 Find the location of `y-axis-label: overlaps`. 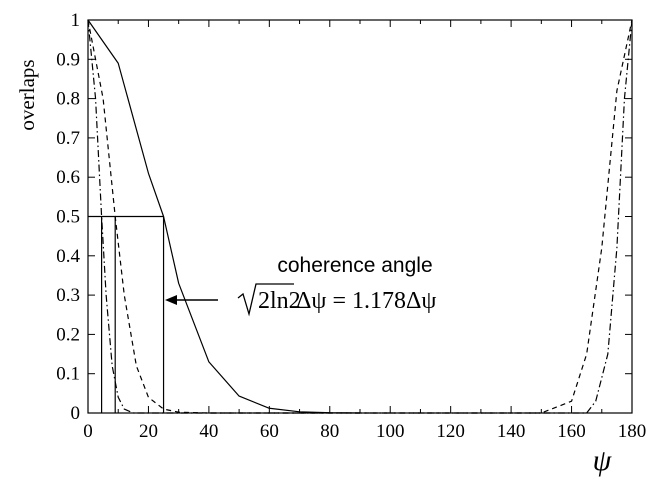

y-axis-label: overlaps is located at coordinates (27, 94).